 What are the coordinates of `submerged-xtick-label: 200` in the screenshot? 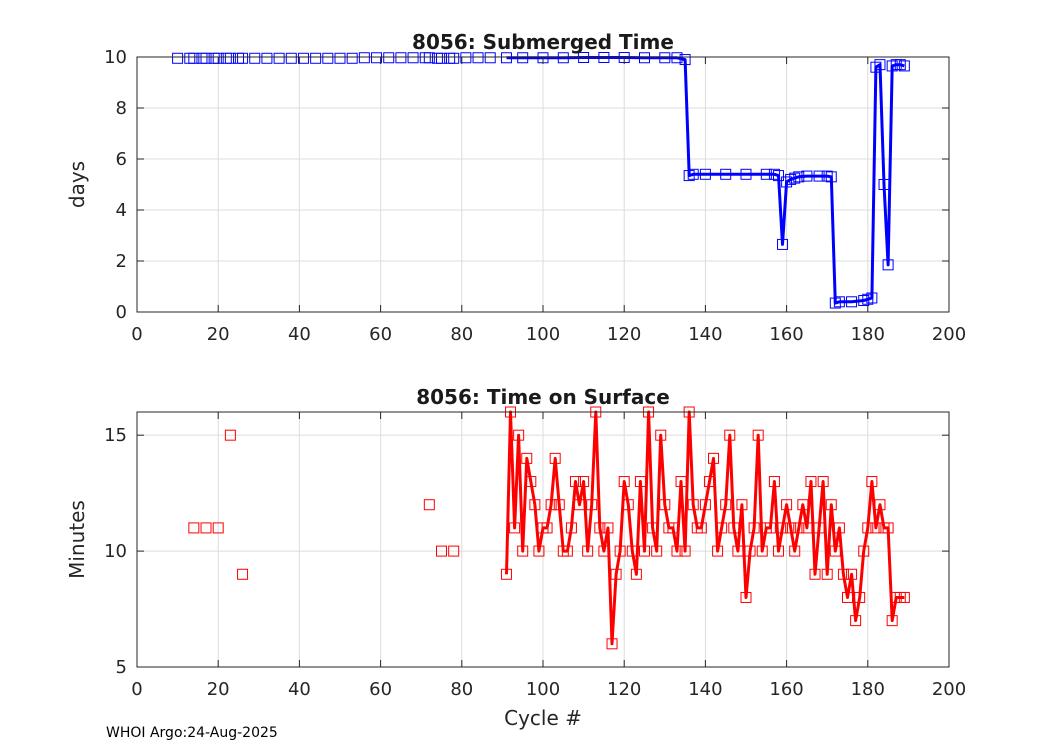 It's located at (949, 334).